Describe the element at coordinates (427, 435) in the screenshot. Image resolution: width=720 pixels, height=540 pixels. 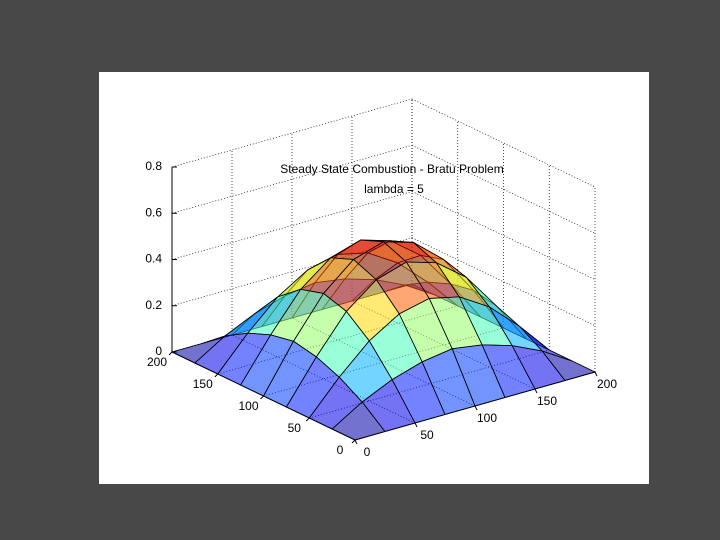
I see `x-tick-label: 50` at that location.